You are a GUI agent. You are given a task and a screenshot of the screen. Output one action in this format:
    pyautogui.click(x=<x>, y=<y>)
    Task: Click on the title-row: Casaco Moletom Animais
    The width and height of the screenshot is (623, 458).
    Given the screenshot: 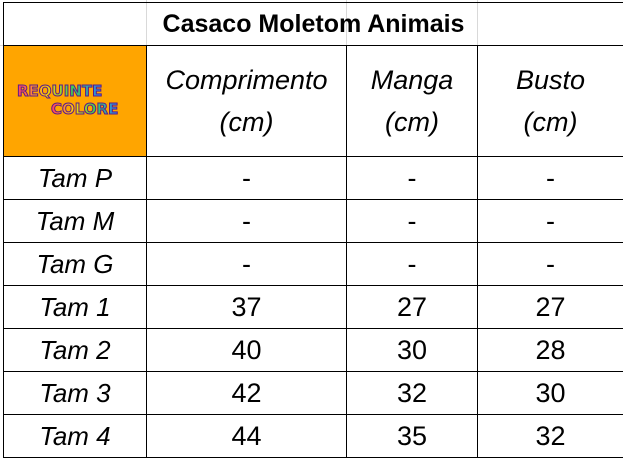 What is the action you would take?
    pyautogui.click(x=313, y=24)
    